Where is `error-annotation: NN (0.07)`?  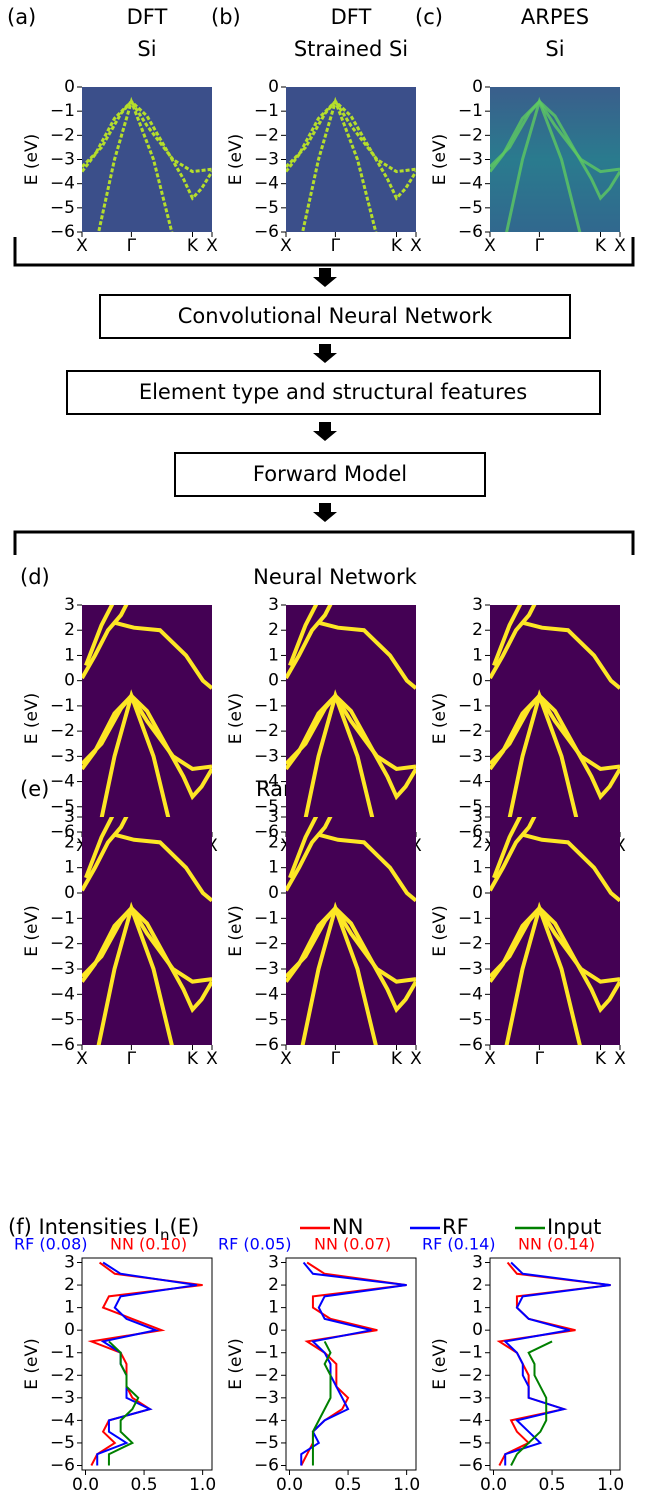
error-annotation: NN (0.07) is located at coordinates (352, 1244).